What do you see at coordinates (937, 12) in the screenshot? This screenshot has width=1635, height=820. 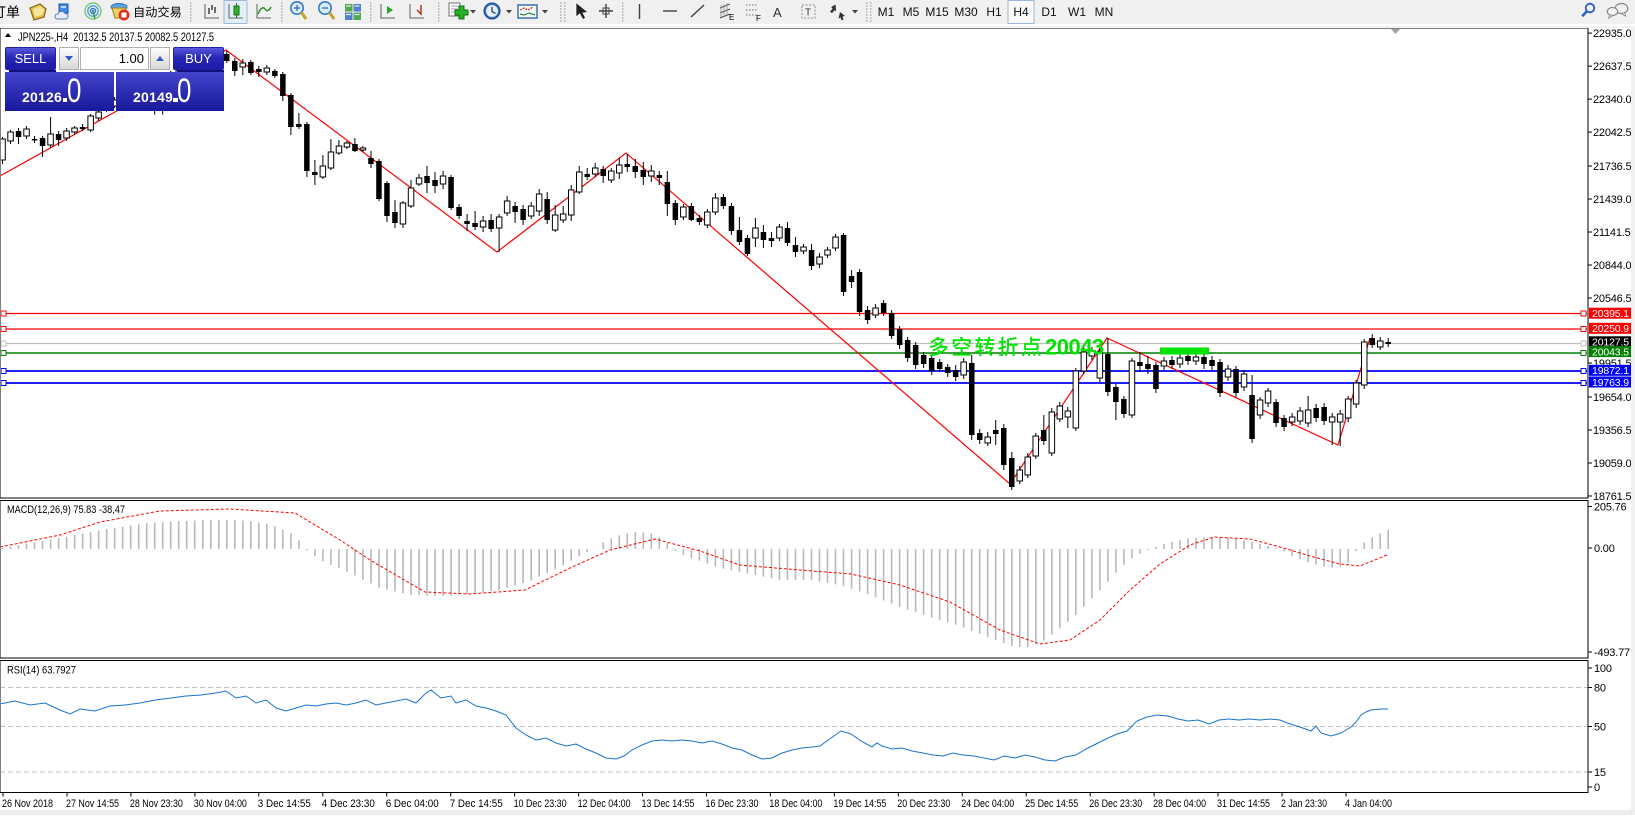 I see `svg-text: M15` at bounding box center [937, 12].